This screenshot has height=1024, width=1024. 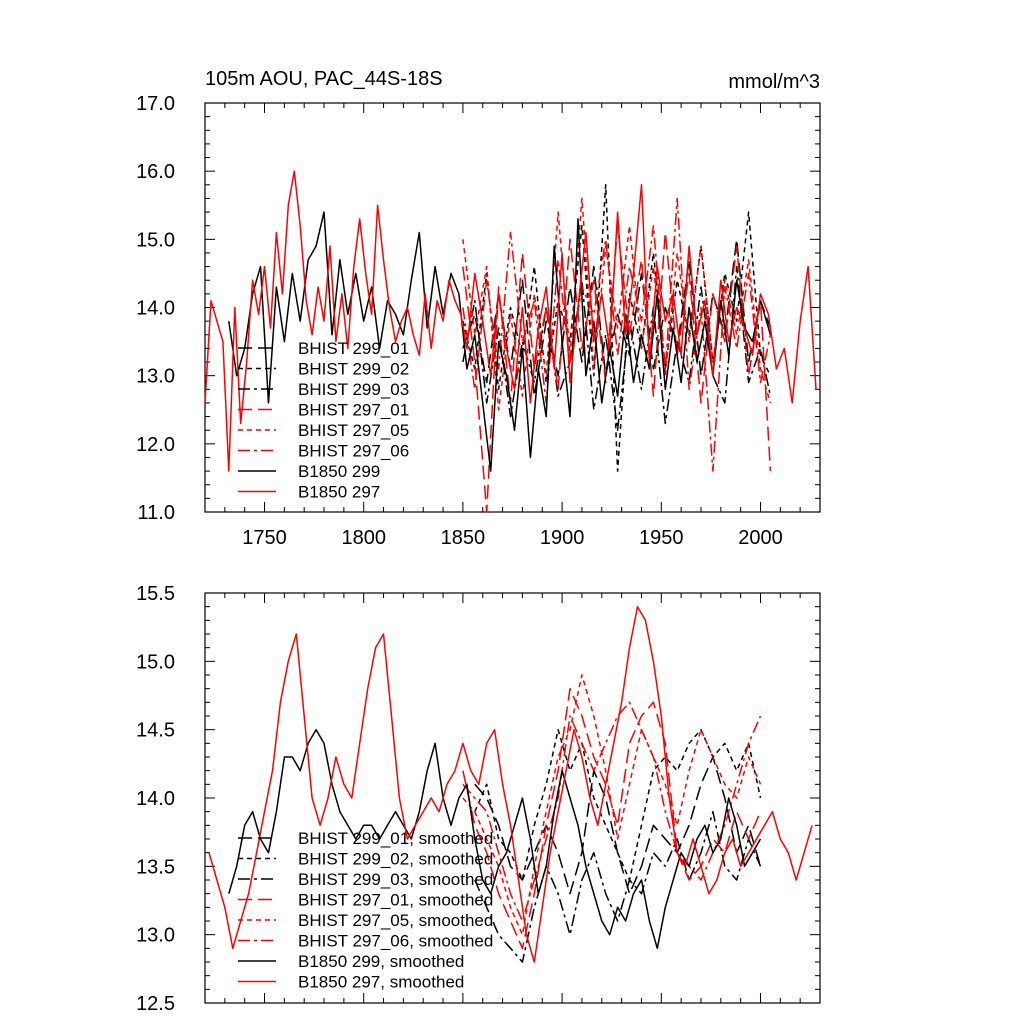 I want to click on legend-label: B1850 297, so click(x=339, y=492).